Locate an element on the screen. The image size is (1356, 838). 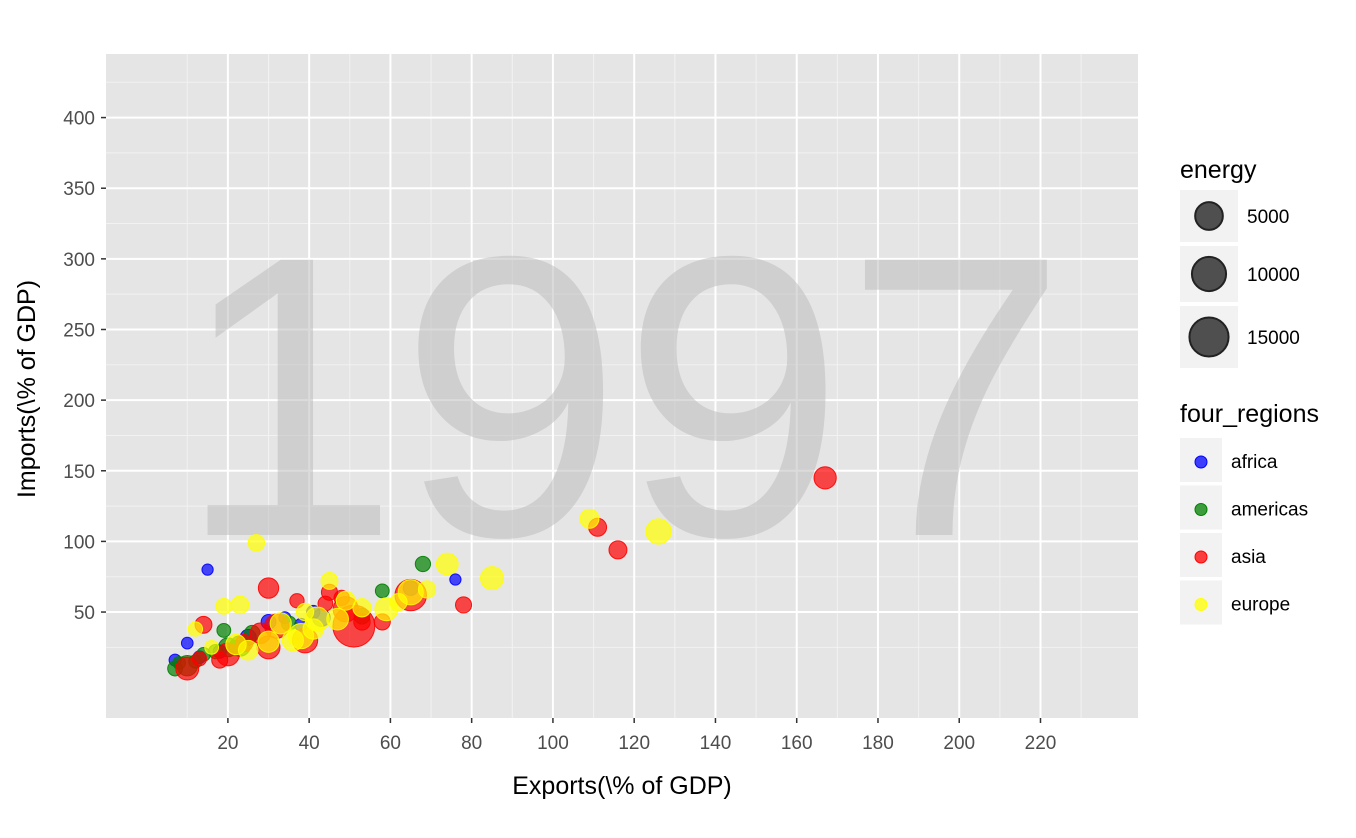
y-tick-label: 150 is located at coordinates (79, 472).